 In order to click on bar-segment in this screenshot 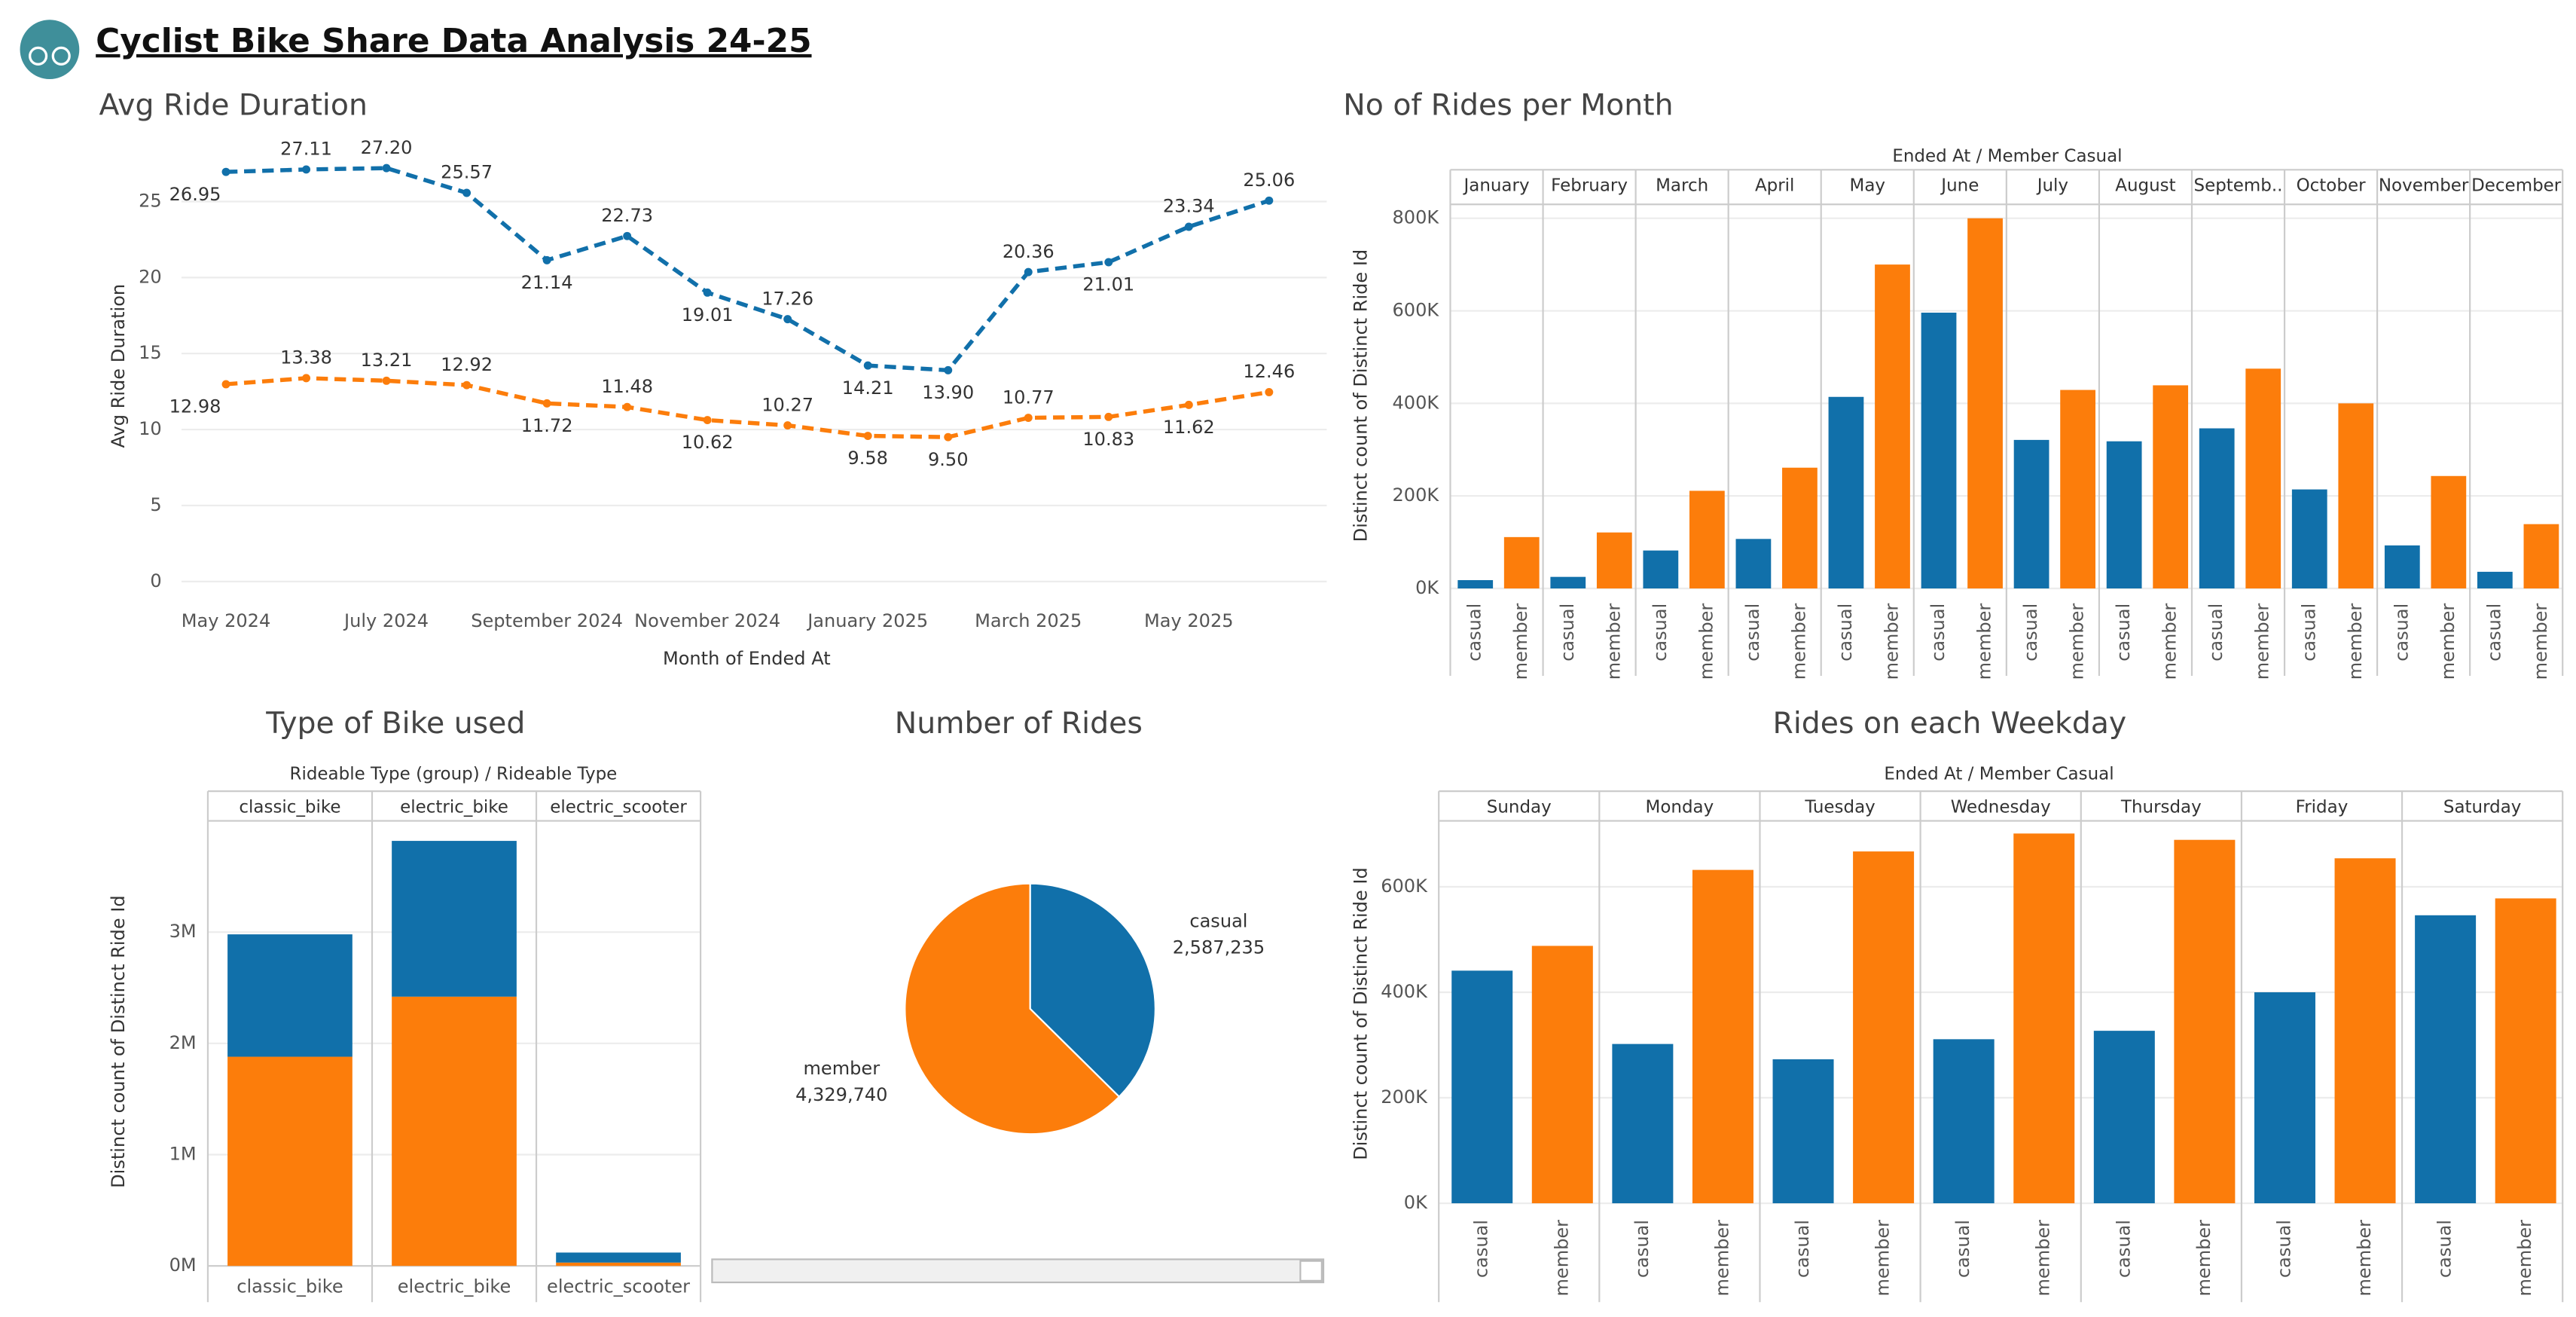, I will do `click(455, 919)`.